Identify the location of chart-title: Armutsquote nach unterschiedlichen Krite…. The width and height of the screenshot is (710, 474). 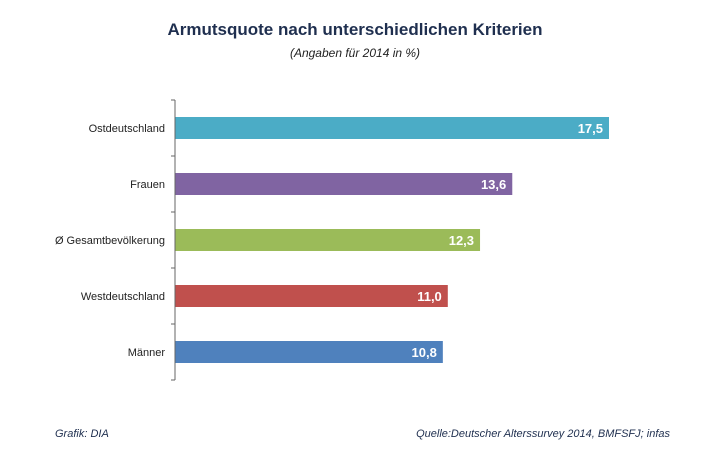
(355, 29).